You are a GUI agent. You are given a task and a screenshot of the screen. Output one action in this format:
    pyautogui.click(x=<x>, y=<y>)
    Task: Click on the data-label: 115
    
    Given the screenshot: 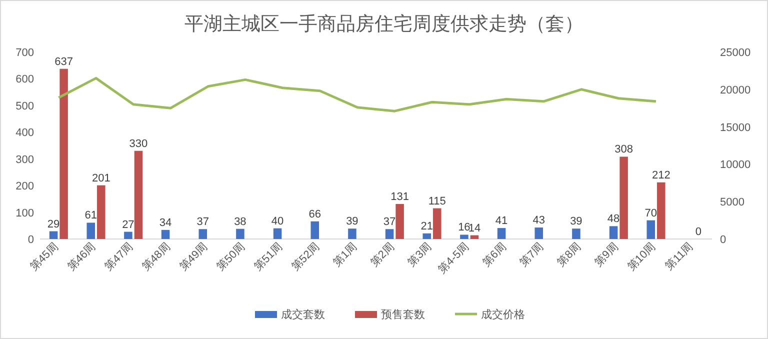 What is the action you would take?
    pyautogui.click(x=437, y=201)
    